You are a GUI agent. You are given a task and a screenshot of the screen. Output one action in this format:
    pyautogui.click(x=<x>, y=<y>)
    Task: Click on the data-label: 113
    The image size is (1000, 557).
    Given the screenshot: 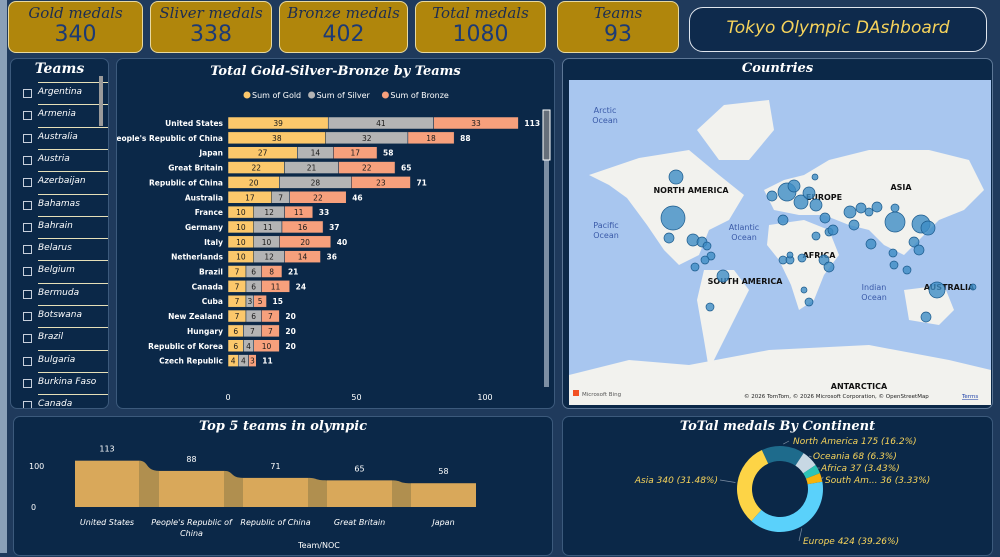 What is the action you would take?
    pyautogui.click(x=106, y=449)
    